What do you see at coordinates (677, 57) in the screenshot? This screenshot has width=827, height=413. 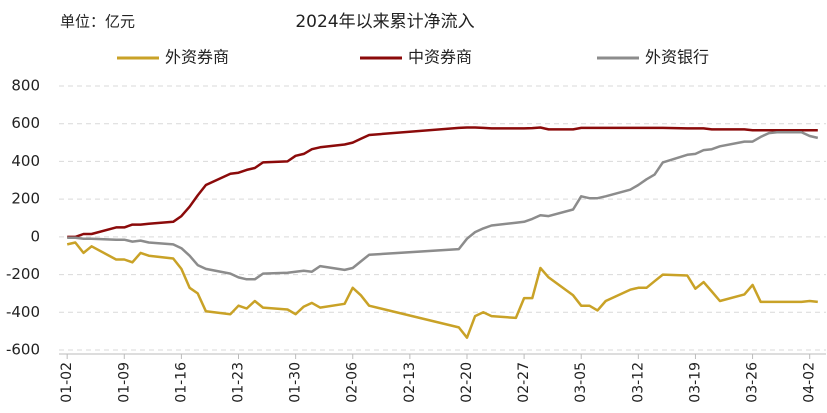 I see `legend-label: 外资银行` at bounding box center [677, 57].